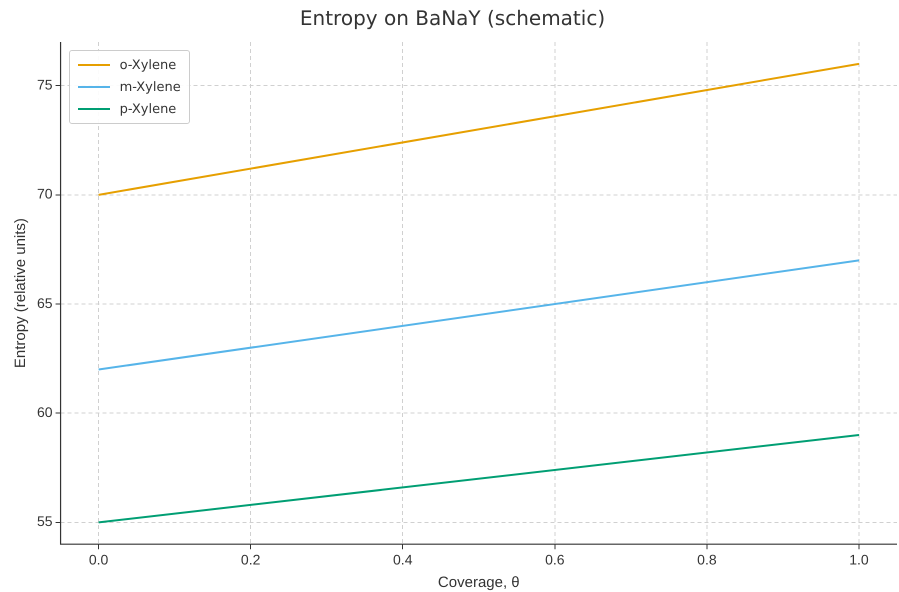  What do you see at coordinates (44, 194) in the screenshot?
I see `y-tick-label: 70` at bounding box center [44, 194].